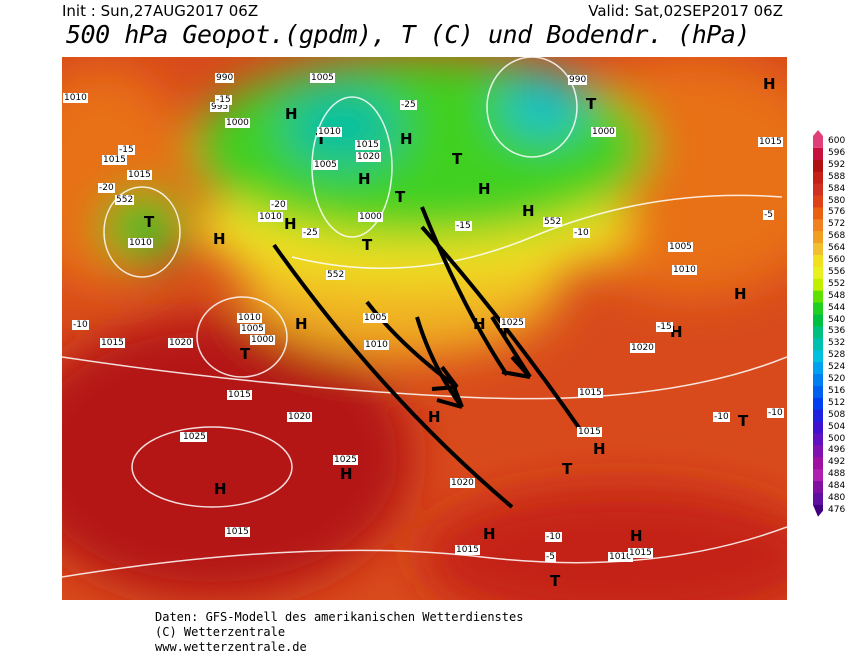  I want to click on colorbar-label: 488, so click(837, 474).